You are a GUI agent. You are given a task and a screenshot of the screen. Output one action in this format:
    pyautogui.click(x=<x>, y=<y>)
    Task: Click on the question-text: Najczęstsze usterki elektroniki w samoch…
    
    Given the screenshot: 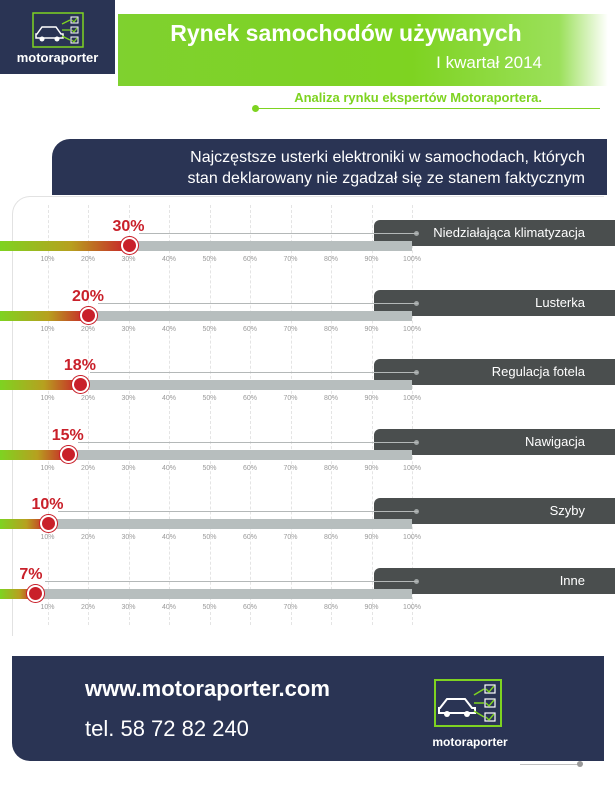 What is the action you would take?
    pyautogui.click(x=350, y=168)
    